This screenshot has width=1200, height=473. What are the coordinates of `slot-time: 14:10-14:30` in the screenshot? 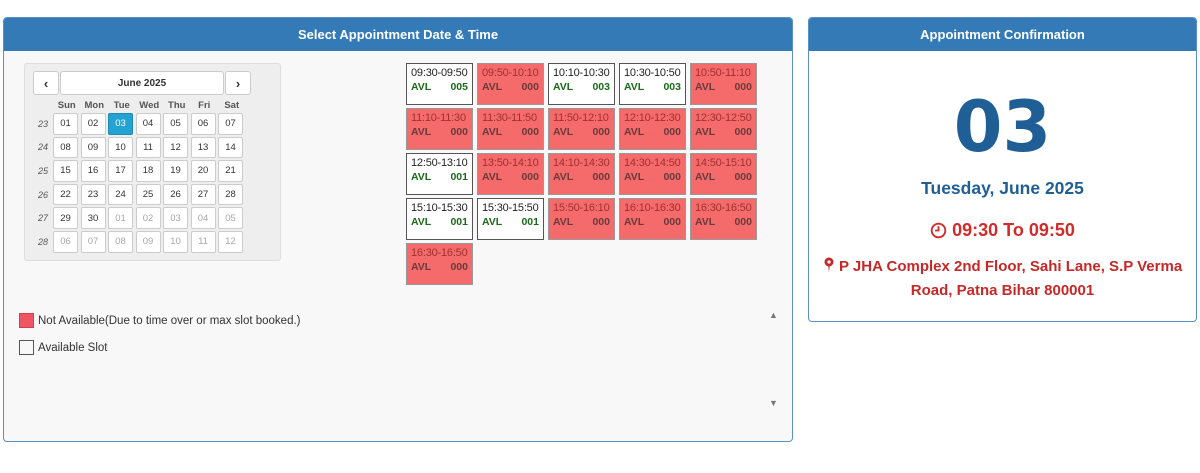 It's located at (581, 163).